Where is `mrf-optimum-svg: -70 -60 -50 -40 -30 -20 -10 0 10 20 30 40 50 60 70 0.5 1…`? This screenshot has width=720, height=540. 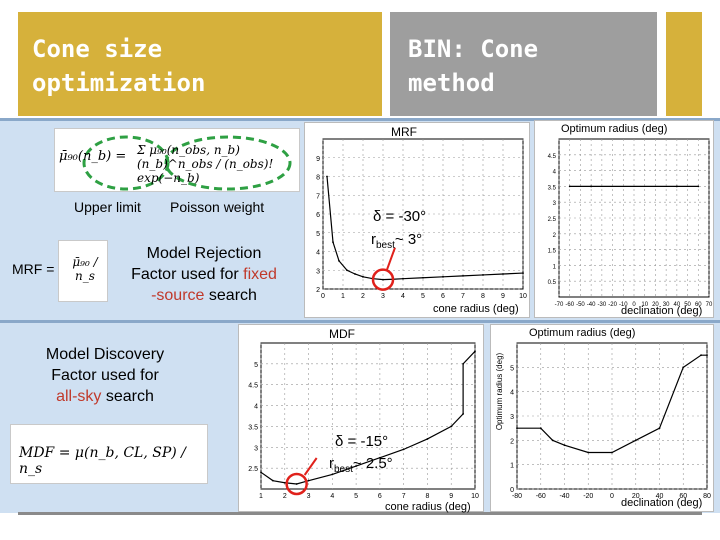 mrf-optimum-svg: -70 -60 -50 -40 -30 -20 -10 0 10 20 30 40 50 60 70 0.5 1… is located at coordinates (630, 223).